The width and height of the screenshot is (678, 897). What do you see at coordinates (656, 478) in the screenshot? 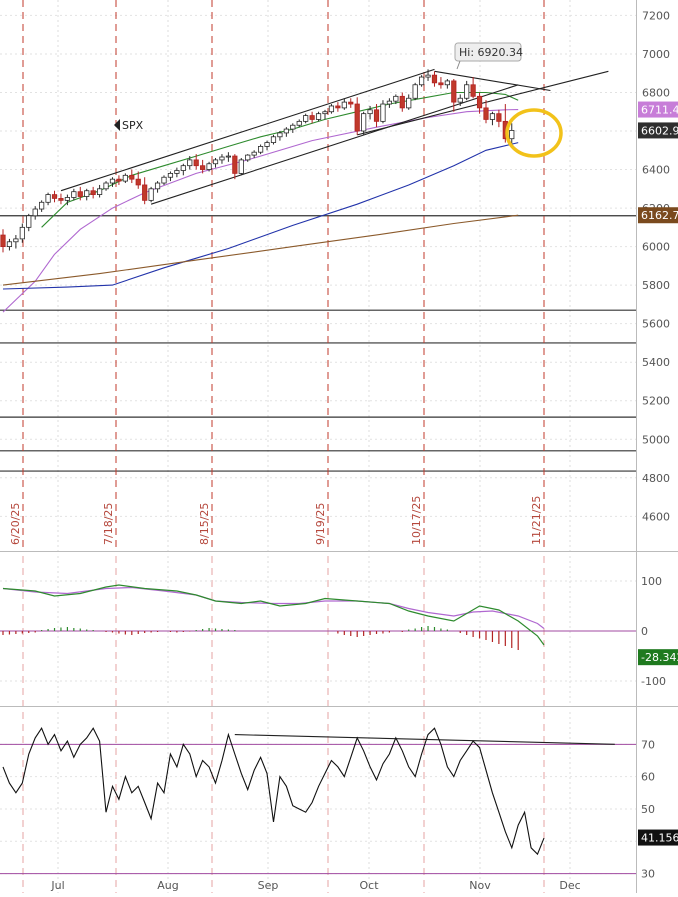
I see `price-tick-label: 4800` at bounding box center [656, 478].